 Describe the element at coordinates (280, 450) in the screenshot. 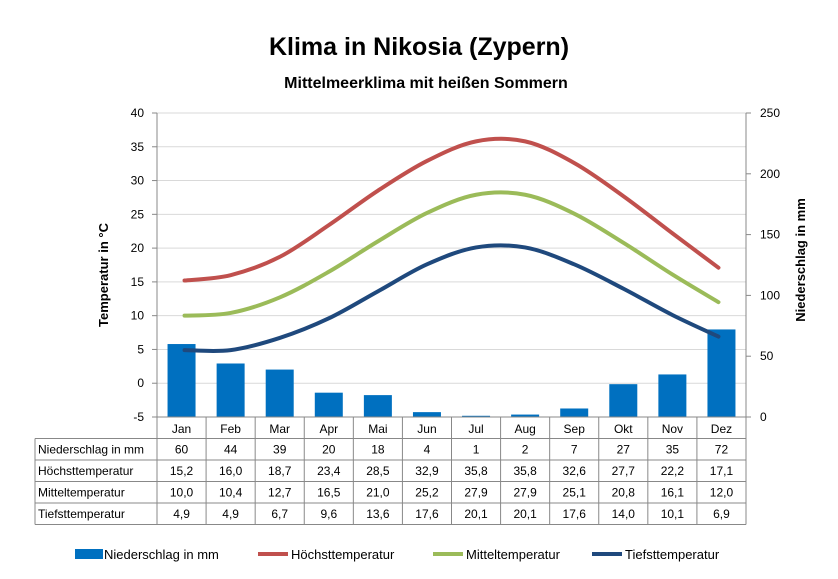

I see `table-cell: 39` at that location.